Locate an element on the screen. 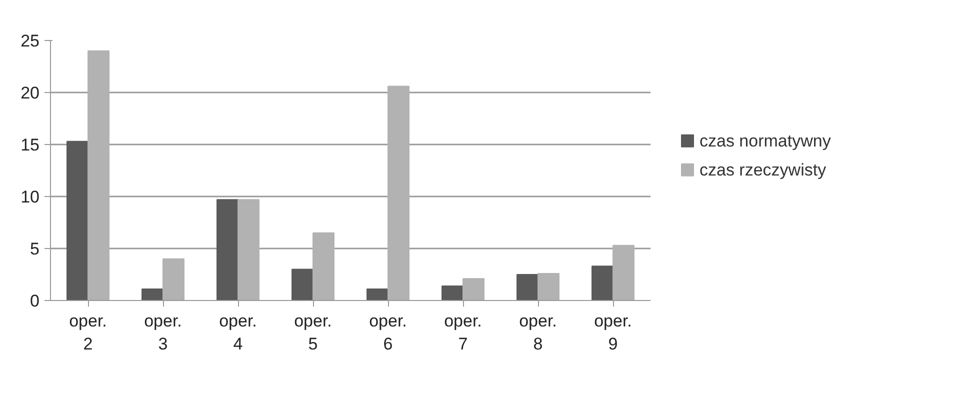  x-tick-label: oper. 6 is located at coordinates (388, 333).